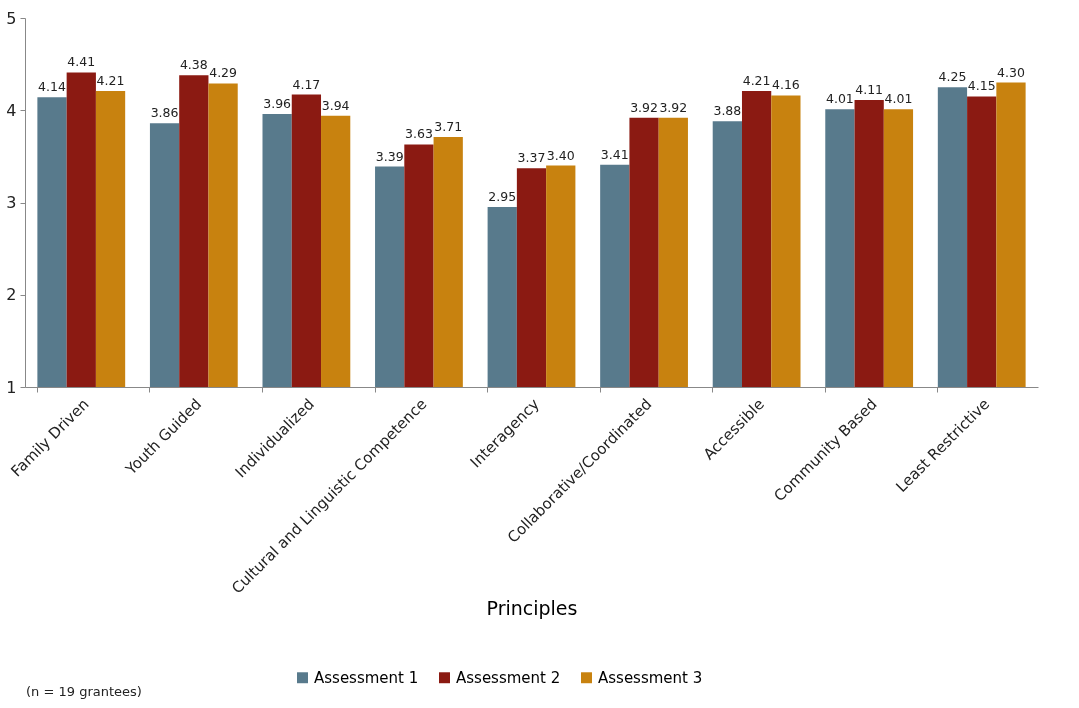 Image resolution: width=1079 pixels, height=708 pixels. I want to click on legend-label: Assessment 2, so click(508, 677).